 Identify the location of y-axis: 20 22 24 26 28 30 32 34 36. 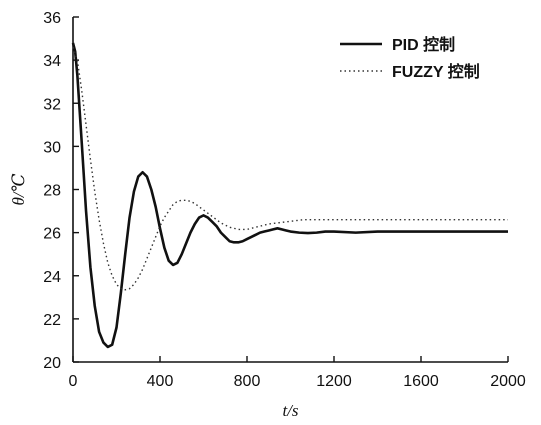
(61, 191).